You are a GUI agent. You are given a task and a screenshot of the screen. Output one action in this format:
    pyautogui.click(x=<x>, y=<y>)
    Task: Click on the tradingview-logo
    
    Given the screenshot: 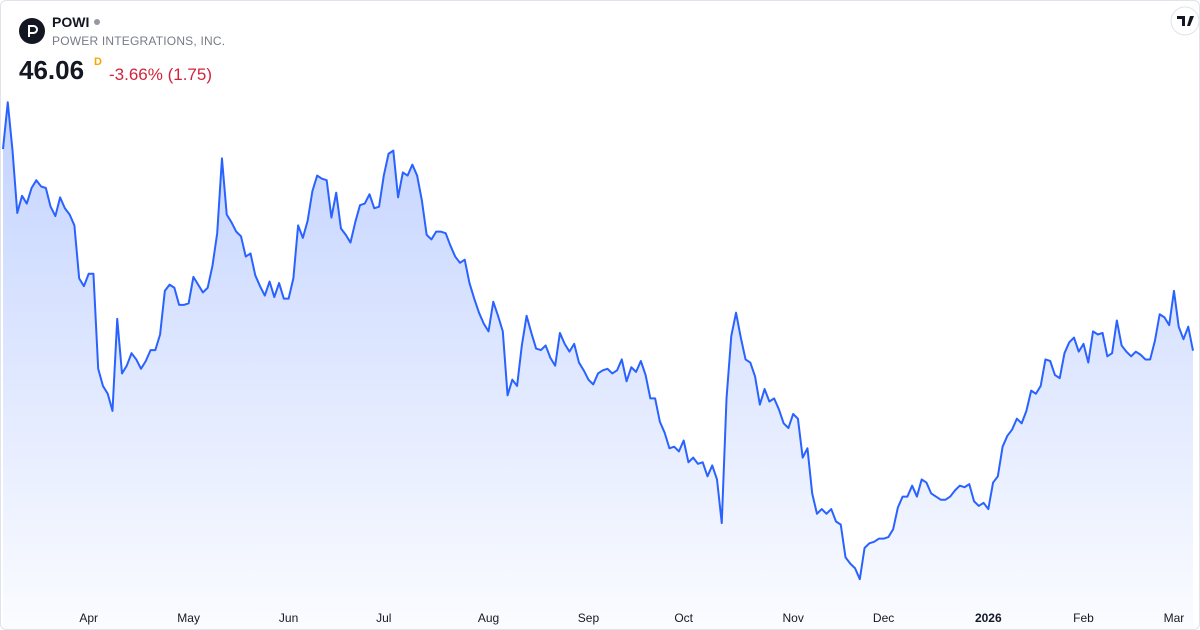 What is the action you would take?
    pyautogui.click(x=1184, y=21)
    